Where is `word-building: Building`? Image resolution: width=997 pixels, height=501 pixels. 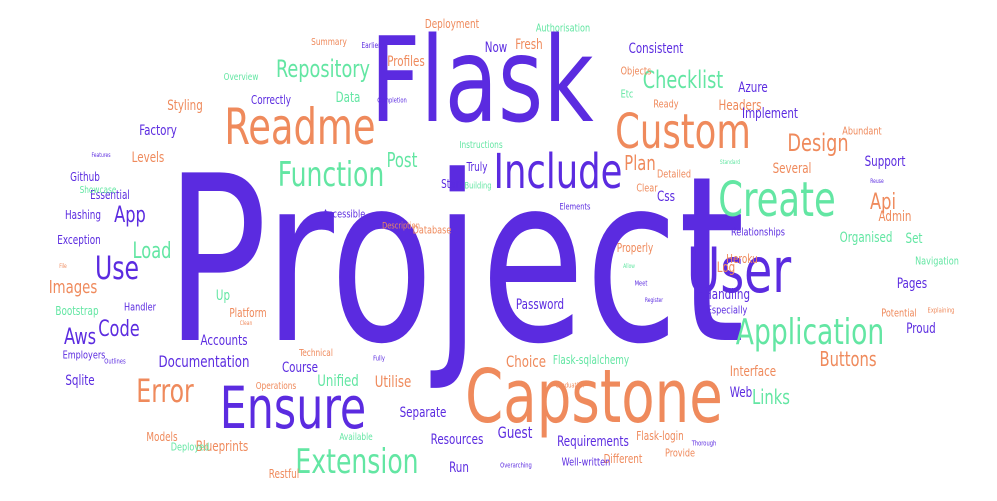 word-building: Building is located at coordinates (478, 186).